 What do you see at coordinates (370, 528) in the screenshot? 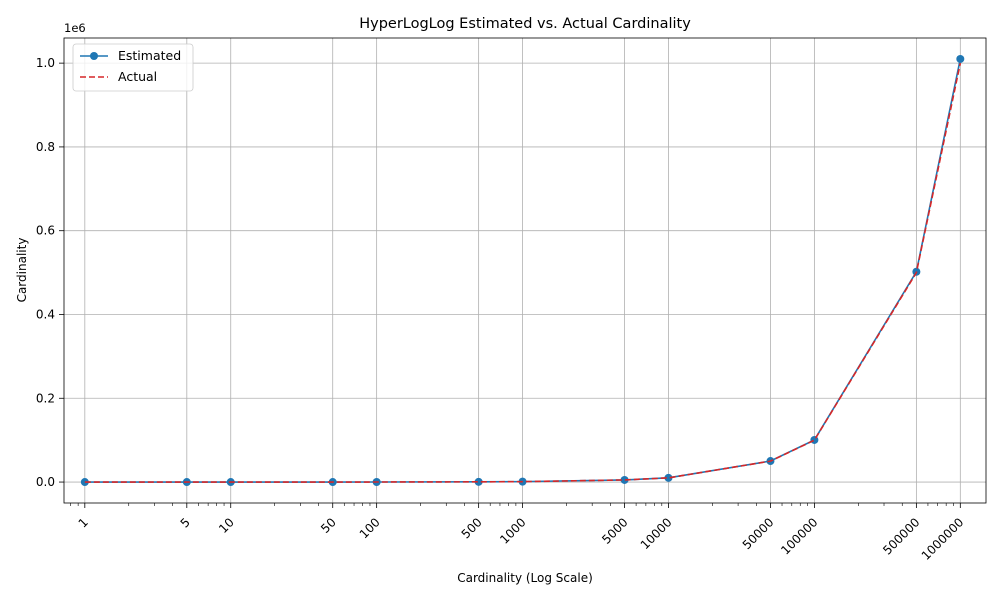
I see `x-tick-label: 100` at bounding box center [370, 528].